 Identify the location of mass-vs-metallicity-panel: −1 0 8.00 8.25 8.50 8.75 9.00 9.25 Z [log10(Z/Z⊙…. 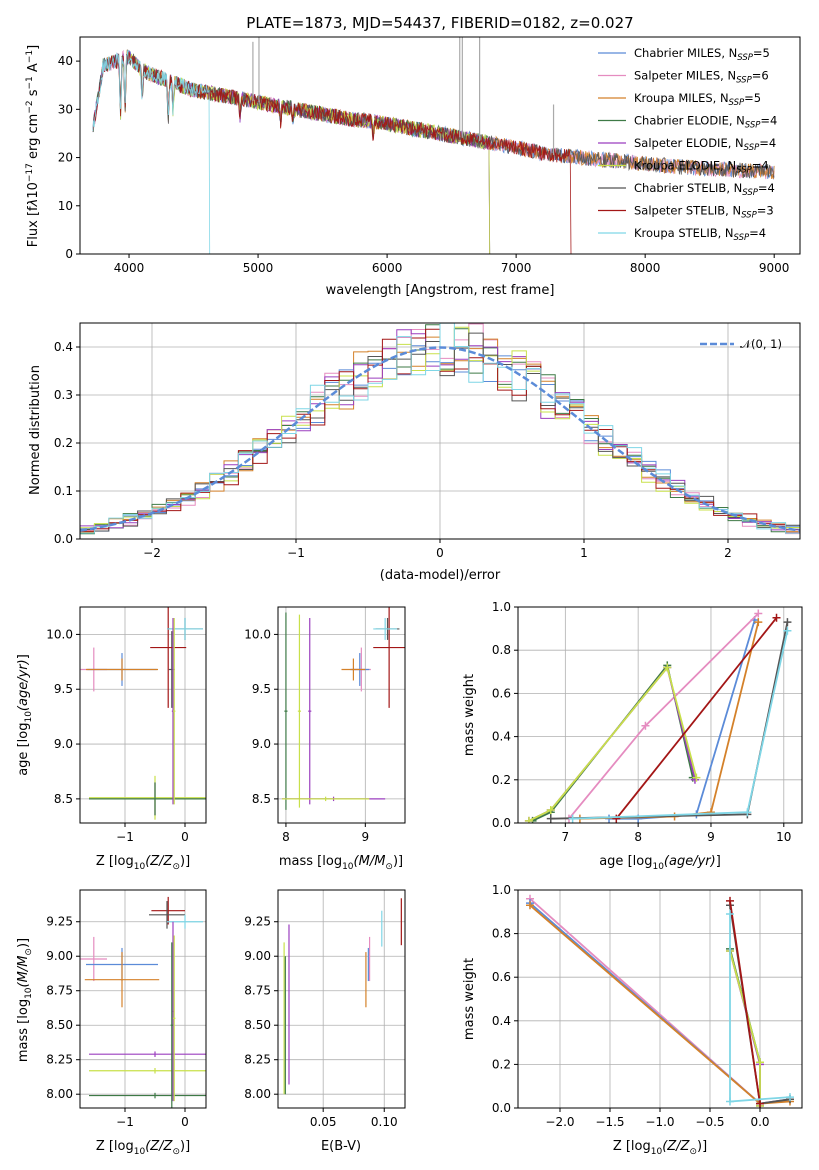
(111, 1023).